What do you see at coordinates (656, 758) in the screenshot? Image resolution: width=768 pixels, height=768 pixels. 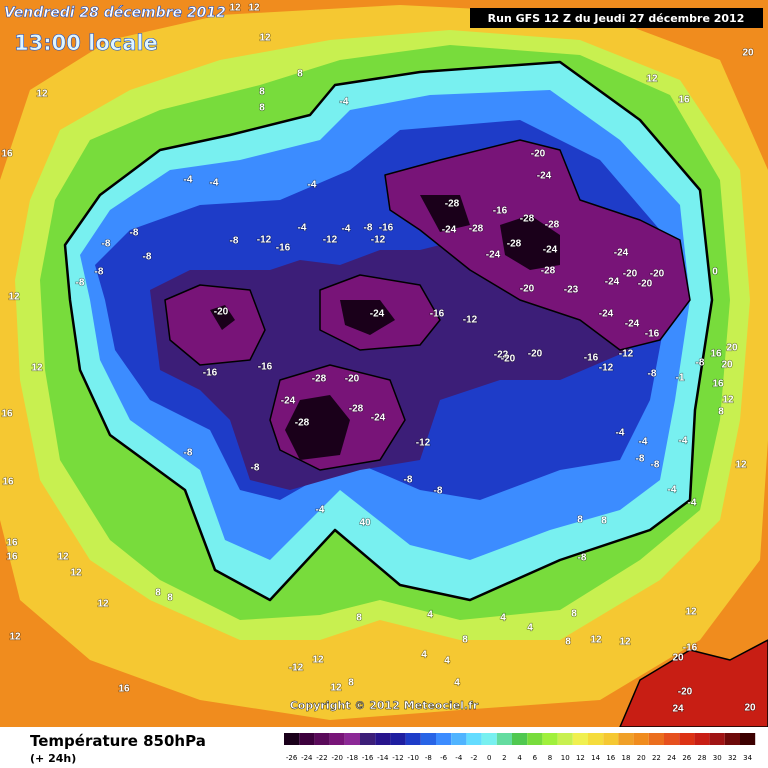 I see `legend-label: 22` at bounding box center [656, 758].